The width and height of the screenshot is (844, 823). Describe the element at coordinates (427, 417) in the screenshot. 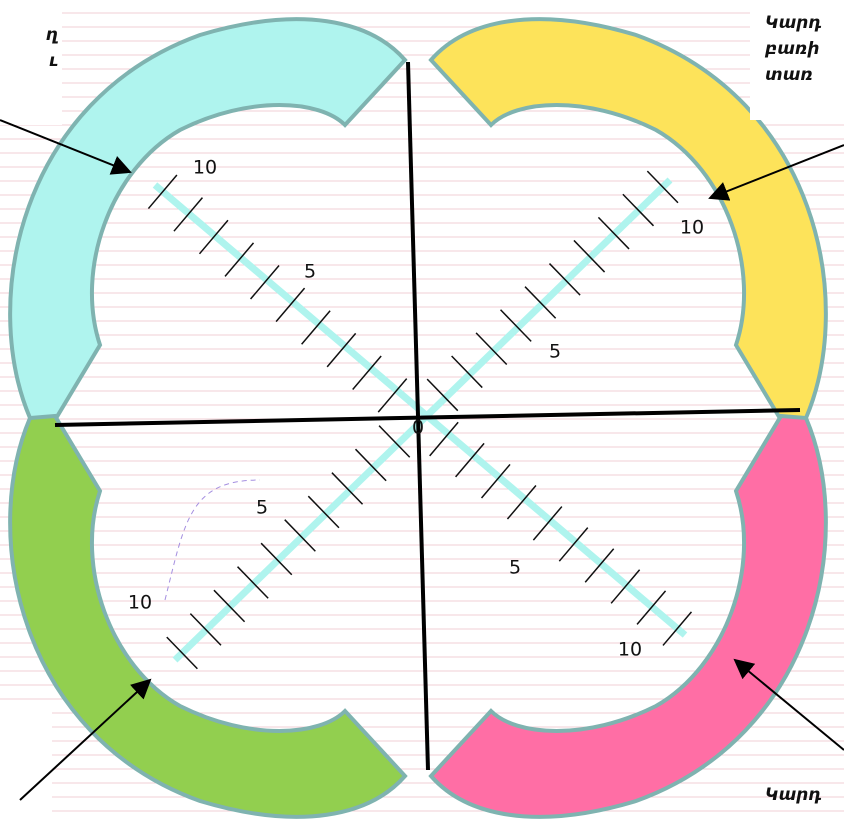

I see `horizontal-axis` at that location.